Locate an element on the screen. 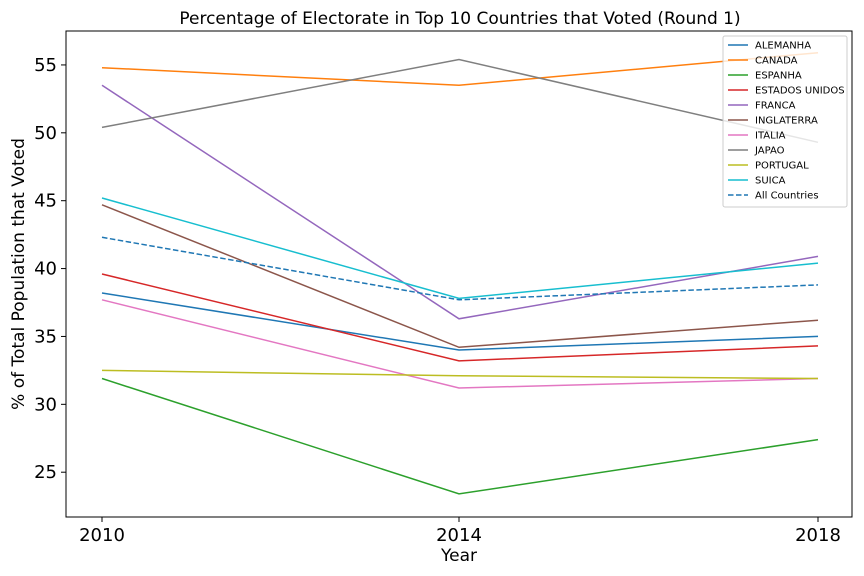  x-tick-label: 2010 is located at coordinates (102, 535).